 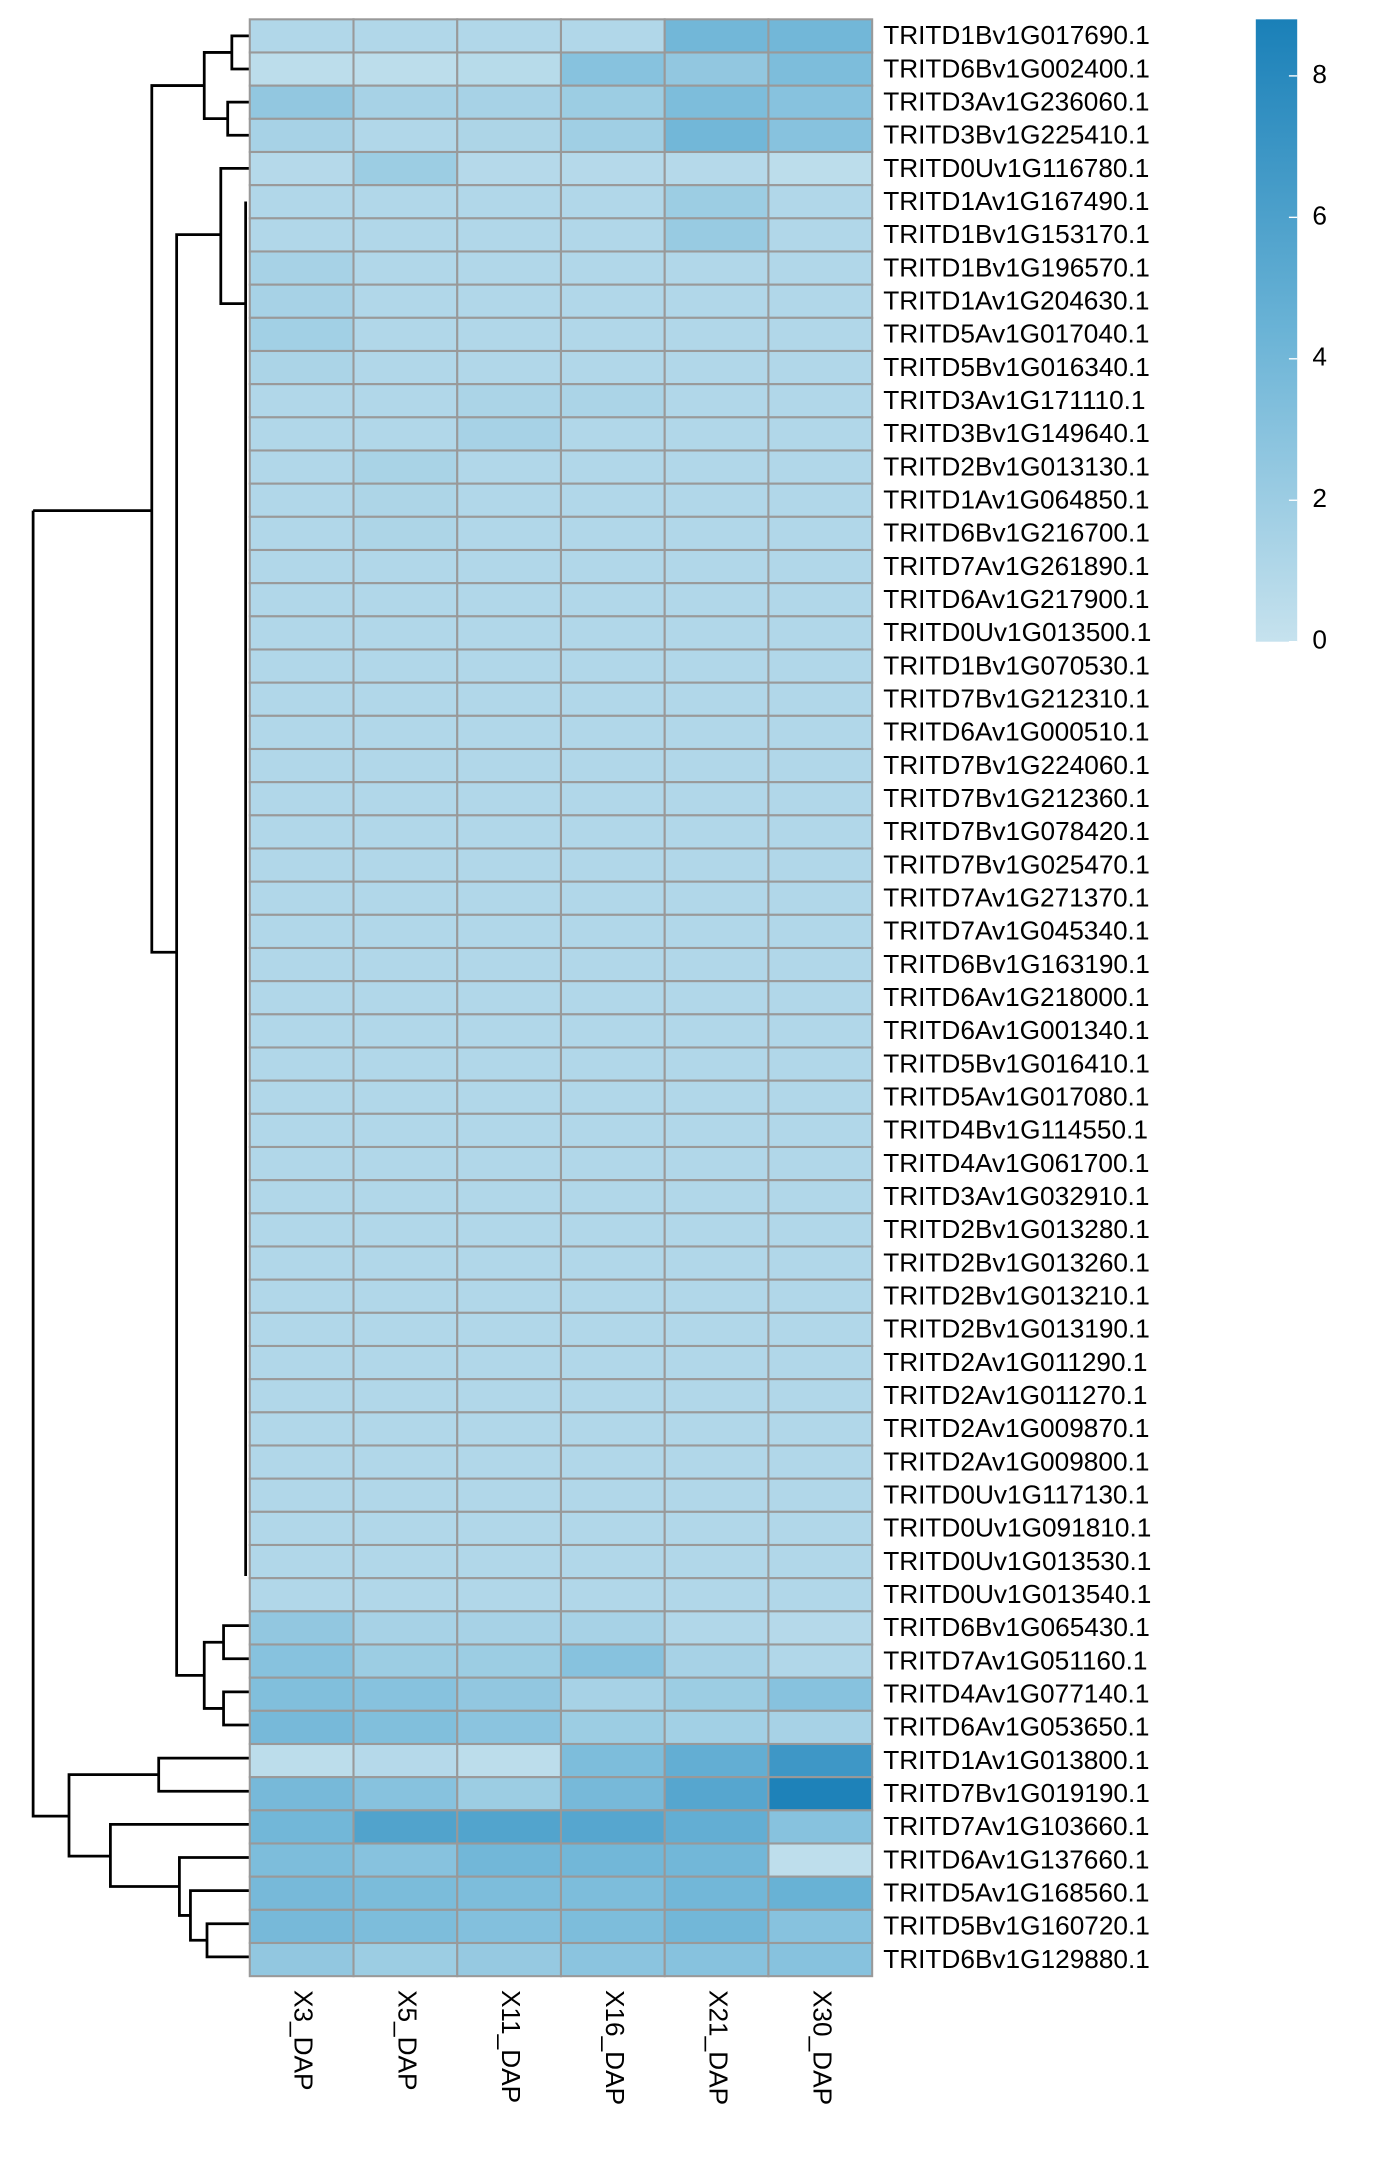 I want to click on row-label: TRITD1Av1G204630.1, so click(x=1016, y=301).